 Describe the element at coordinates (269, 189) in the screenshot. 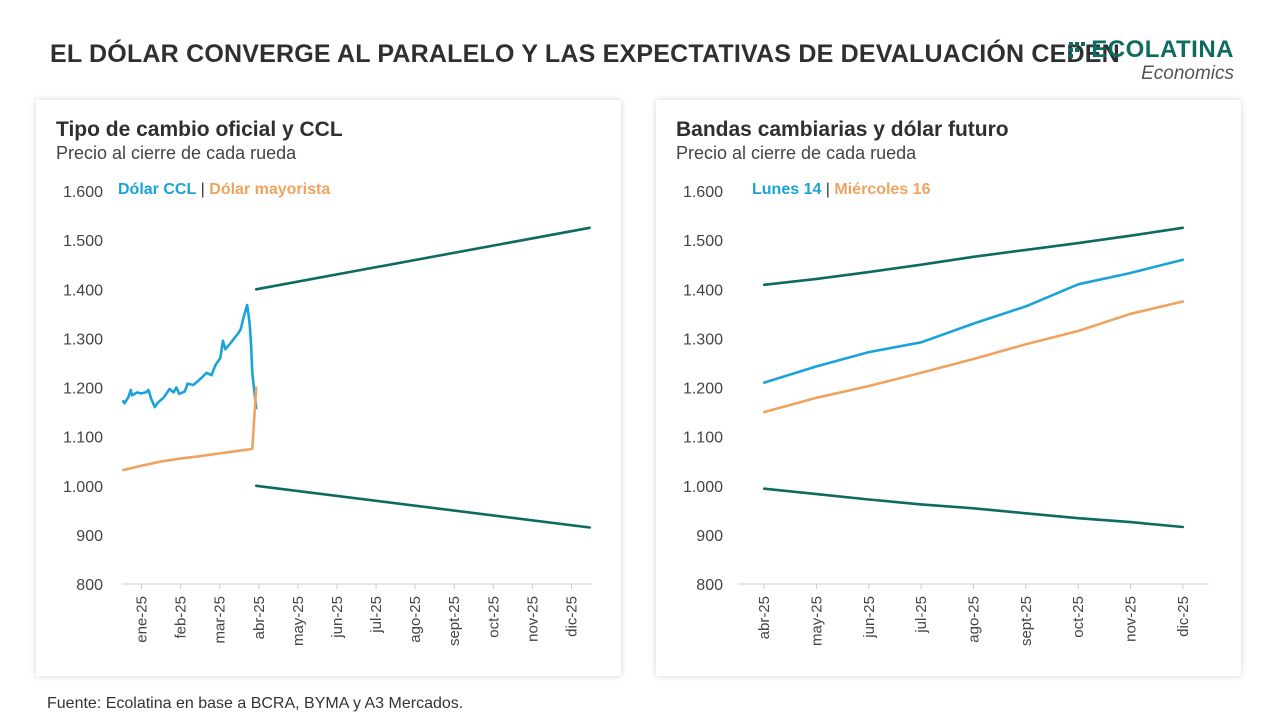

I see `legend-item: Dólar mayorista` at that location.